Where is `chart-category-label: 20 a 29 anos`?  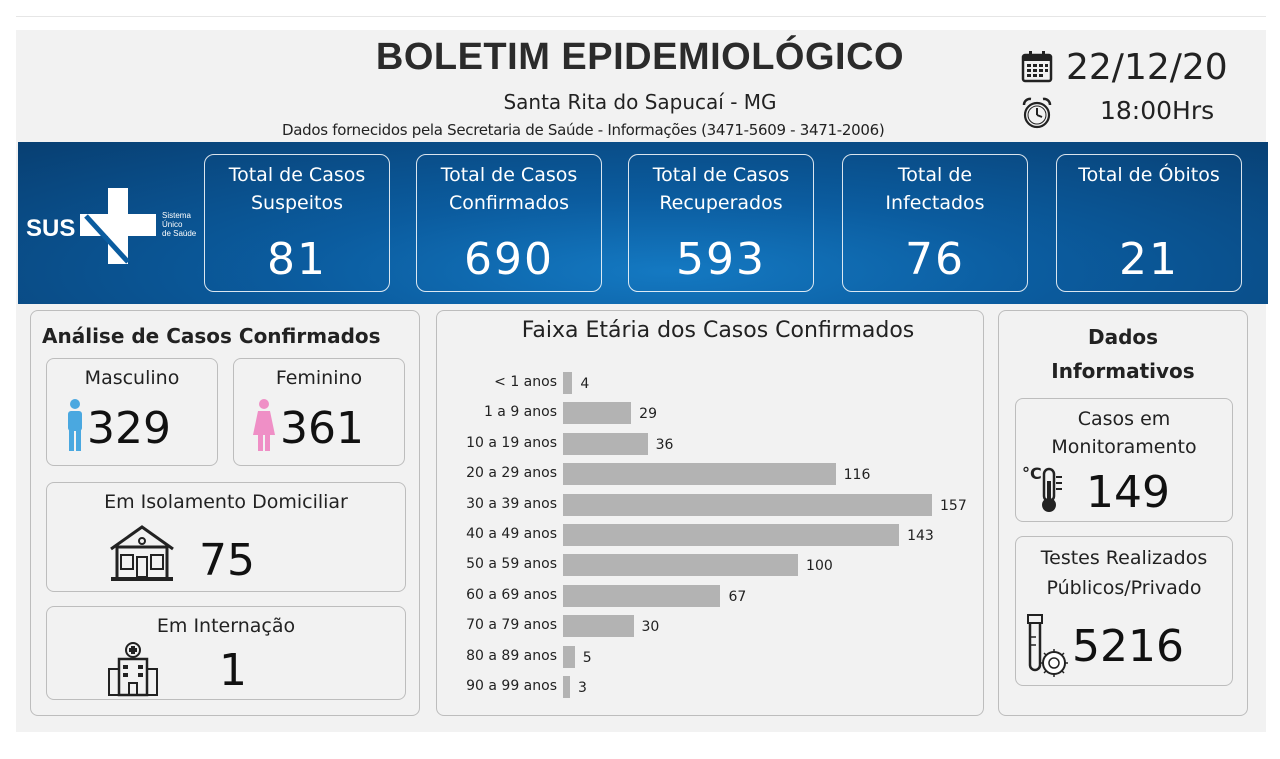 chart-category-label: 20 a 29 anos is located at coordinates (511, 473).